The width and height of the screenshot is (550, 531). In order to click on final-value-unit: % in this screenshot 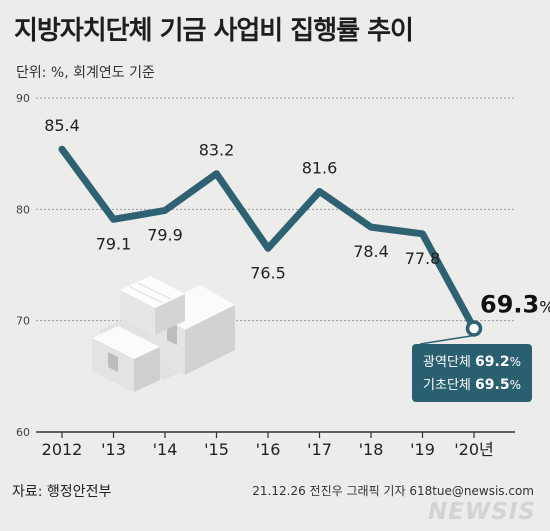, I will do `click(544, 306)`.